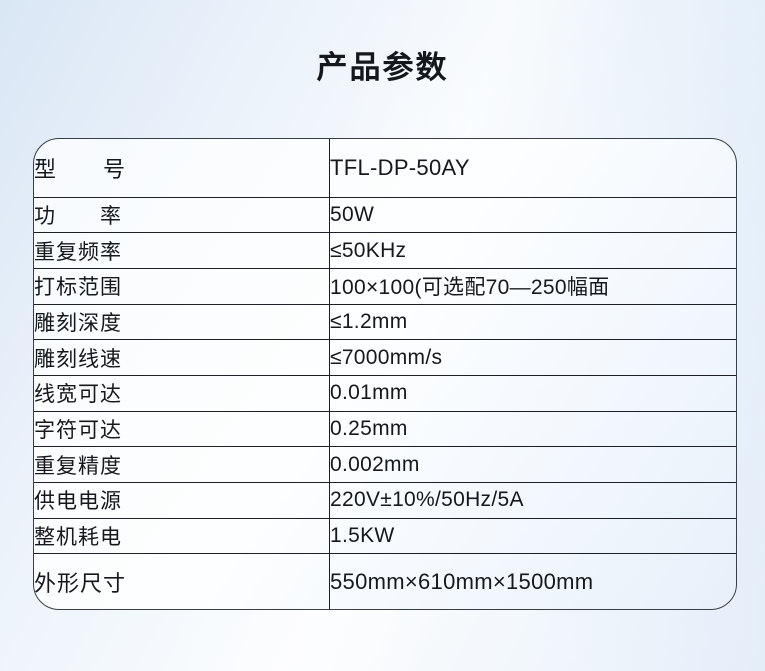 The width and height of the screenshot is (765, 671). I want to click on spec-value: ≤50KHz, so click(532, 251).